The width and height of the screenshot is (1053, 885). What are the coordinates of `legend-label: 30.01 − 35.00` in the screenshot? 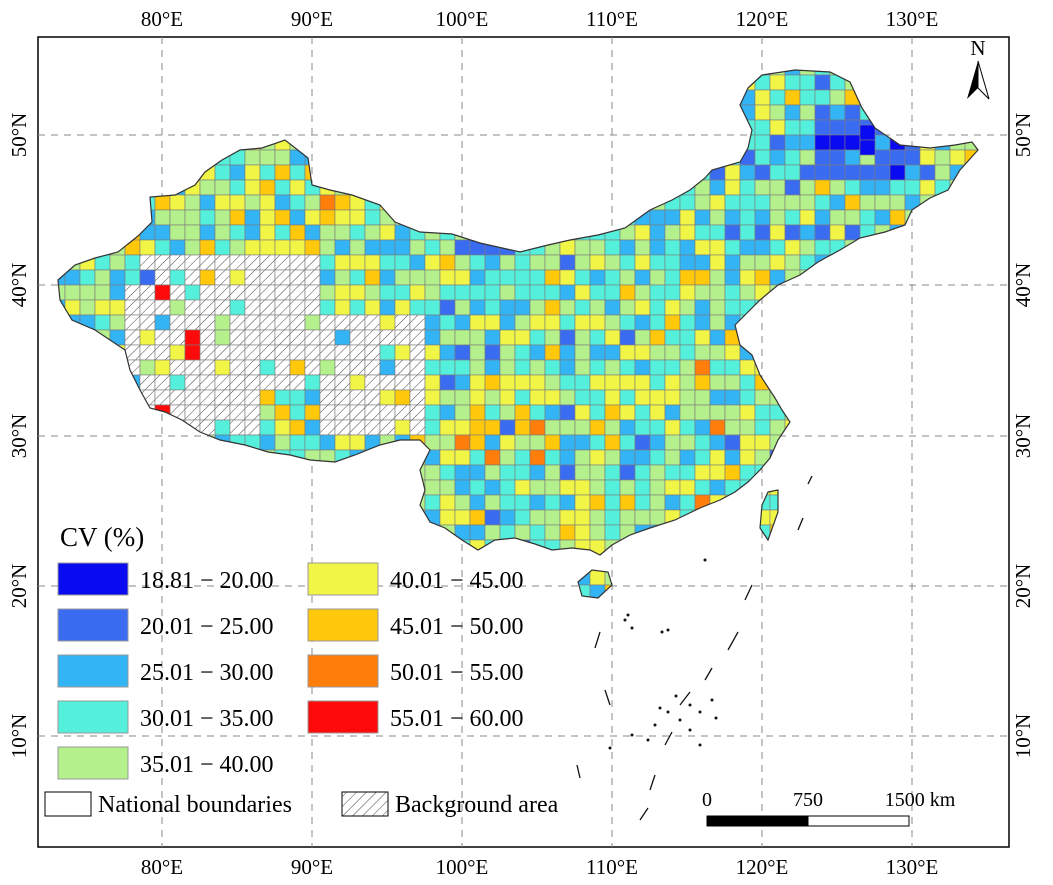 It's located at (207, 719).